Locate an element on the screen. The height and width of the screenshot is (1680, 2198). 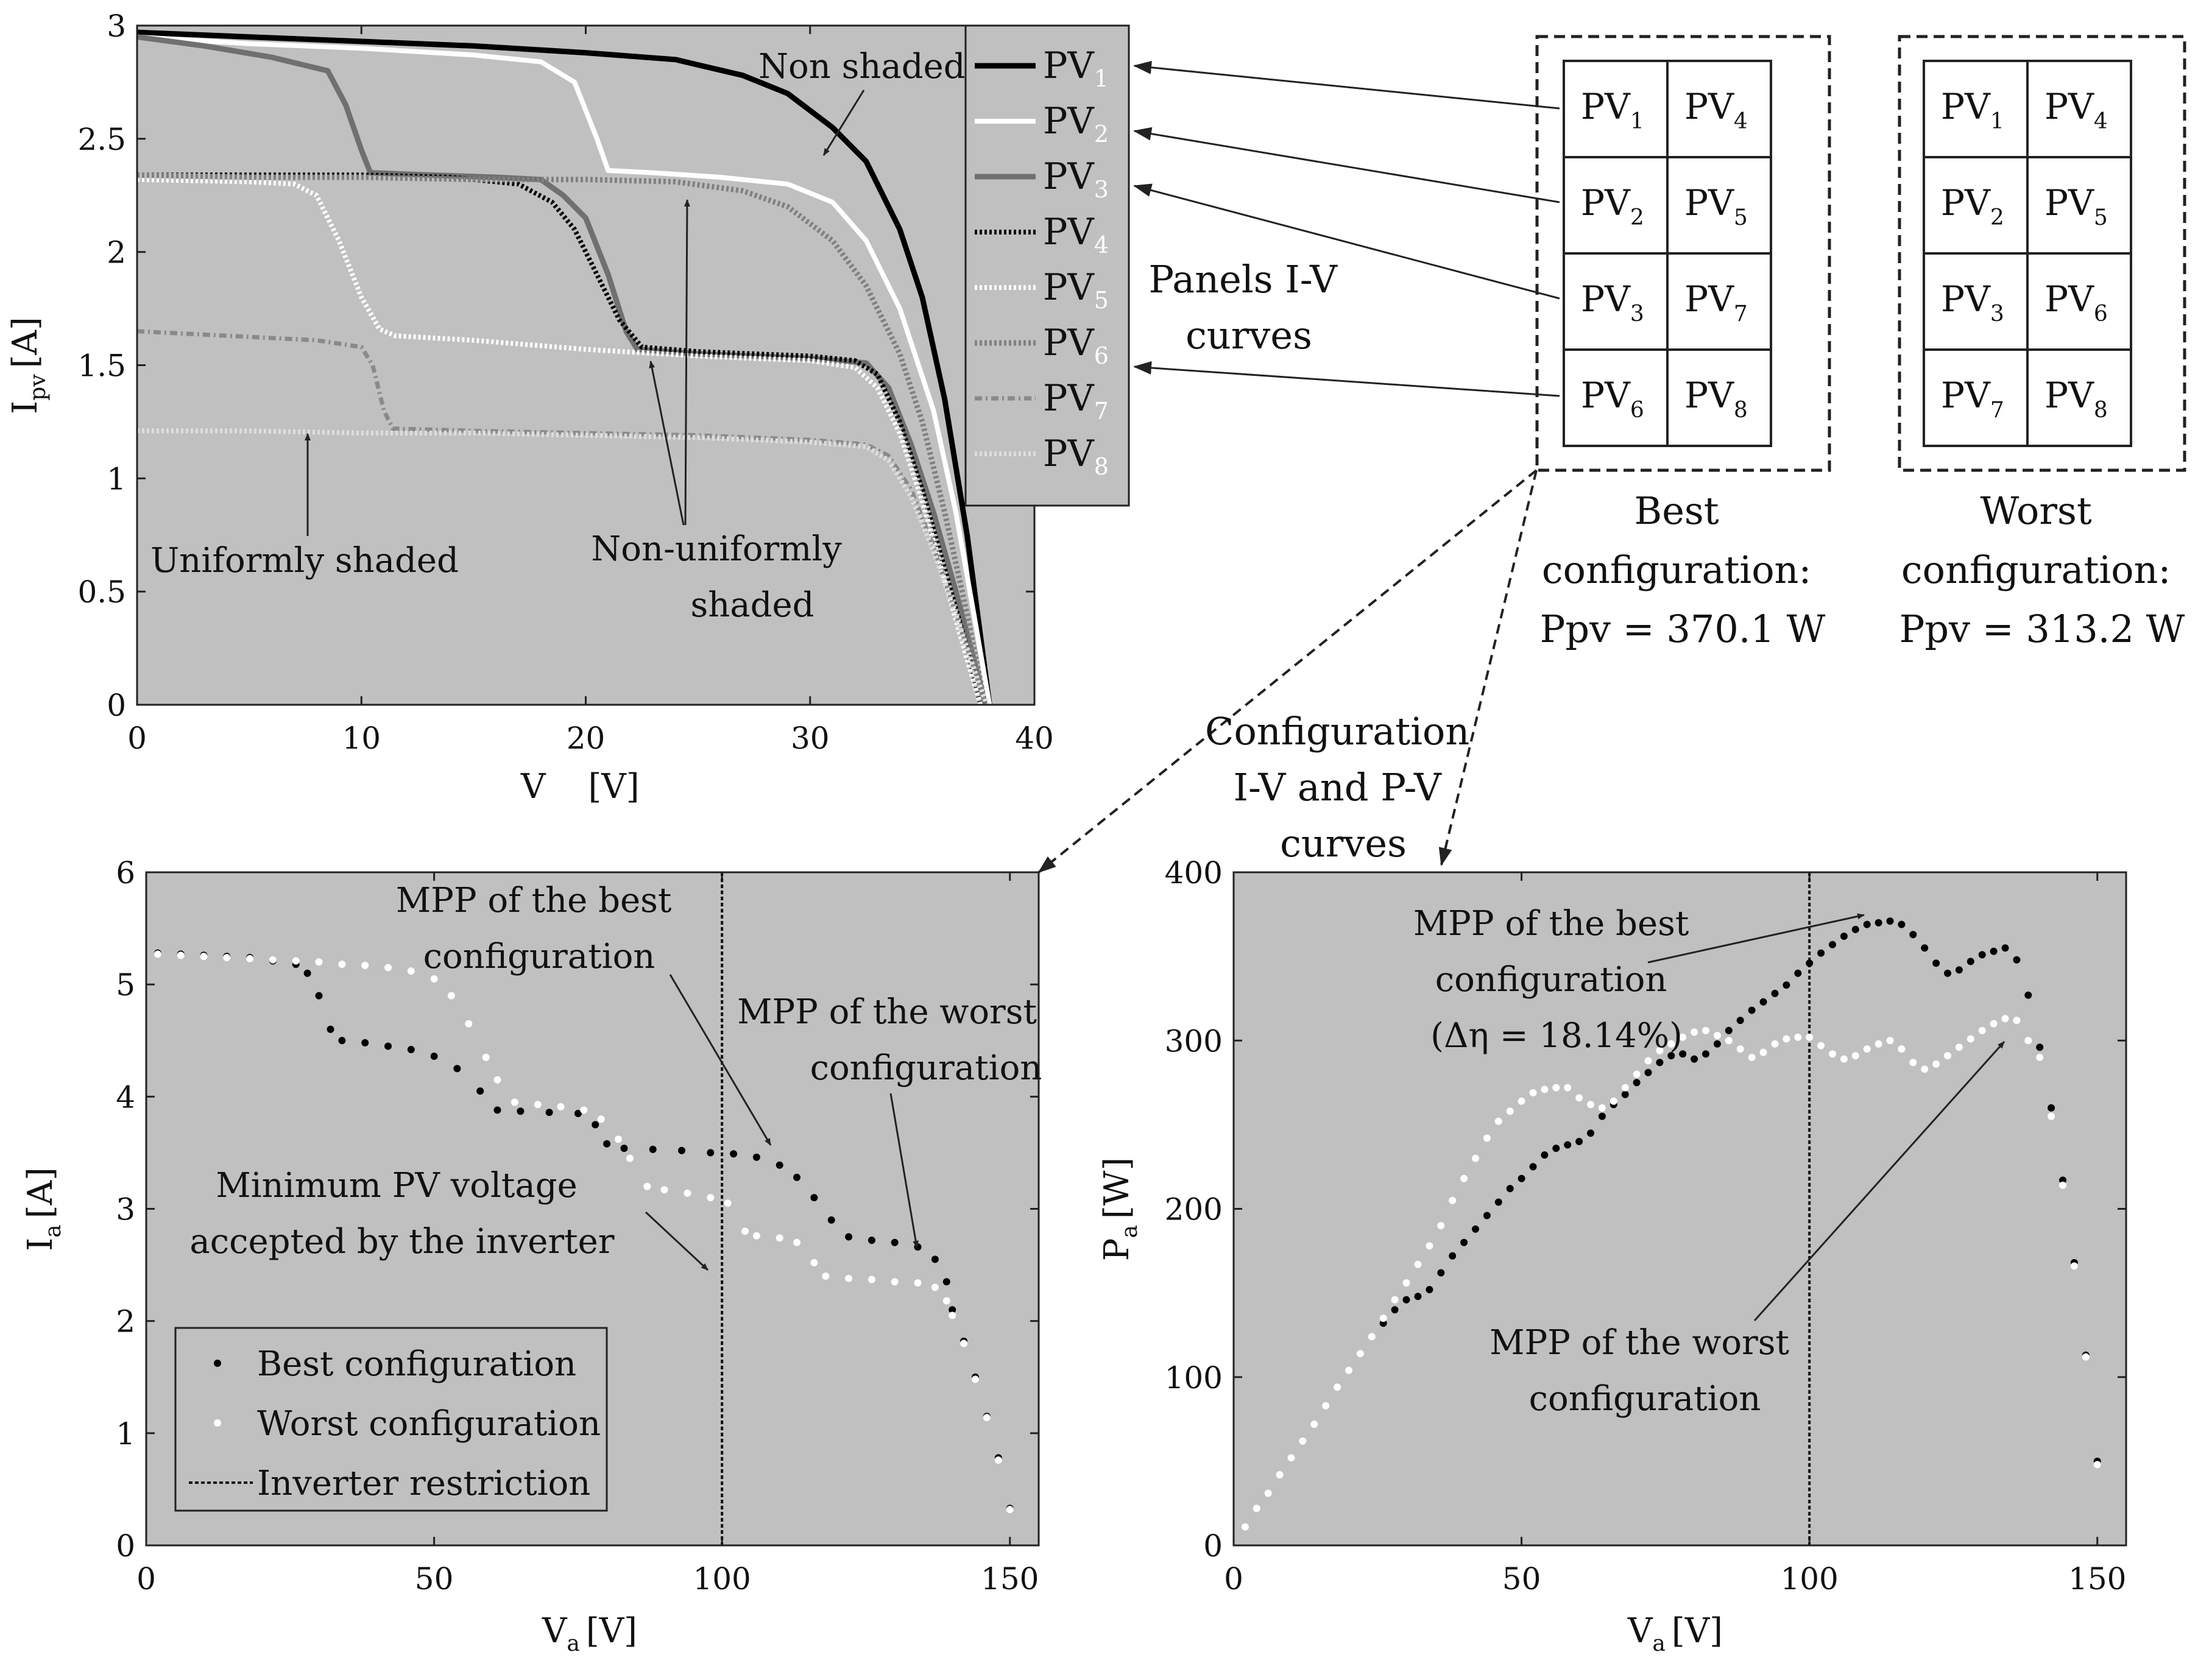
annot-line: MPP of the worst is located at coordinates (887, 1012).